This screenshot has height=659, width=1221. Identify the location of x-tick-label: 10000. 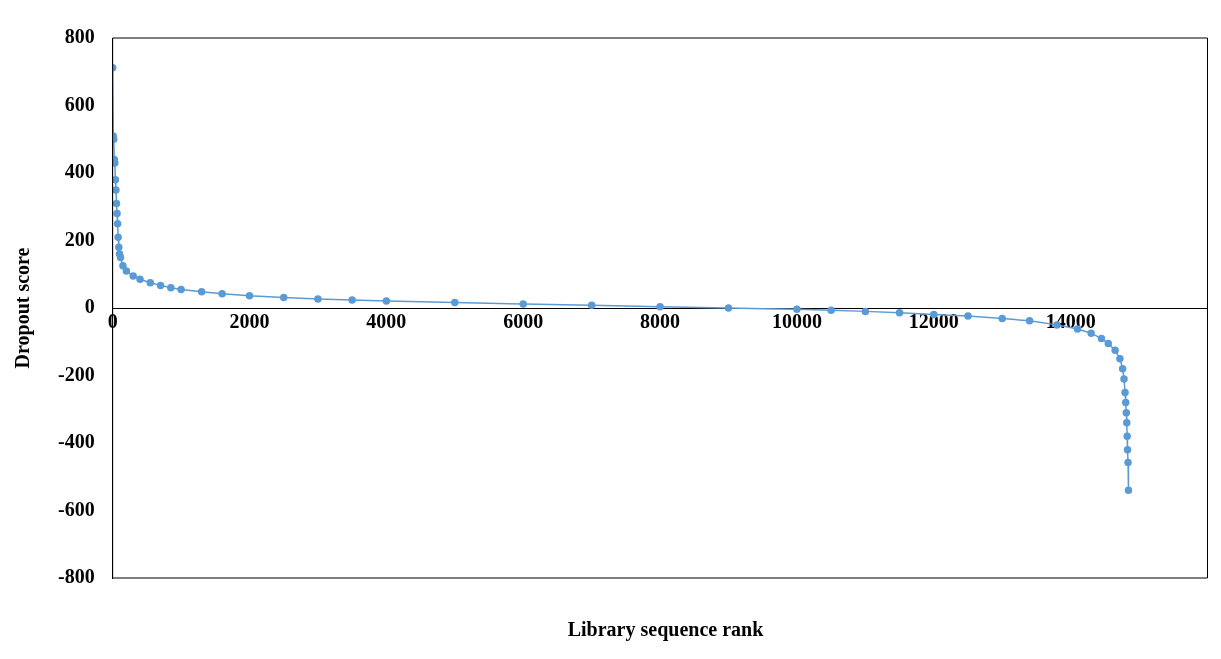
(796, 321).